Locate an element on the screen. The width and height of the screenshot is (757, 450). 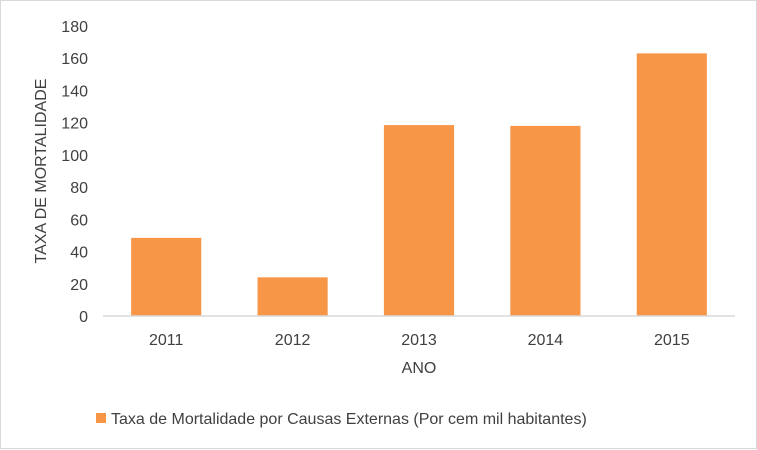
x-tick-label: 2013 is located at coordinates (419, 340).